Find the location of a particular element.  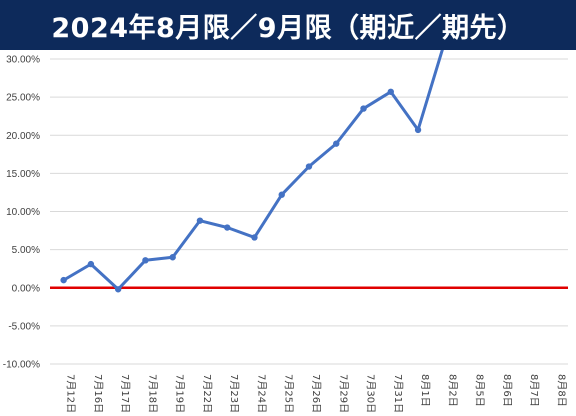

x-tick-label: 7月26日 is located at coordinates (316, 393).